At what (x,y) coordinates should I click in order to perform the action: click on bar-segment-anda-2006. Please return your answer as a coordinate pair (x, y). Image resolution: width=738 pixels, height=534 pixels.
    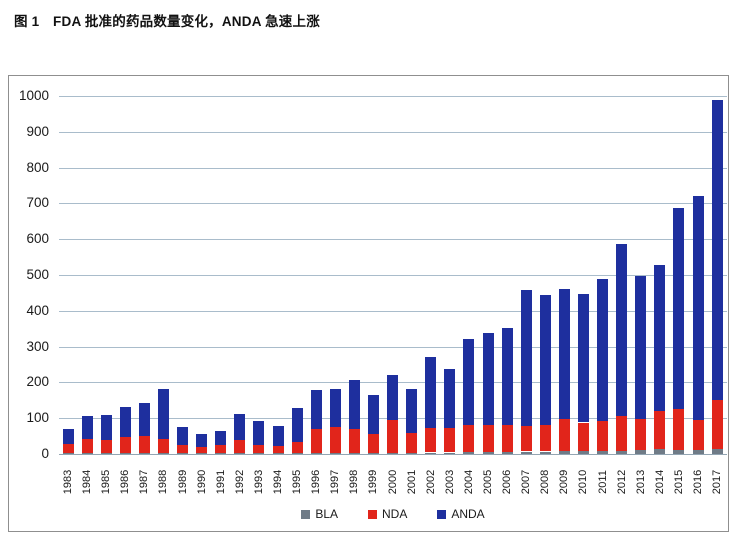
    Looking at the image, I should click on (507, 376).